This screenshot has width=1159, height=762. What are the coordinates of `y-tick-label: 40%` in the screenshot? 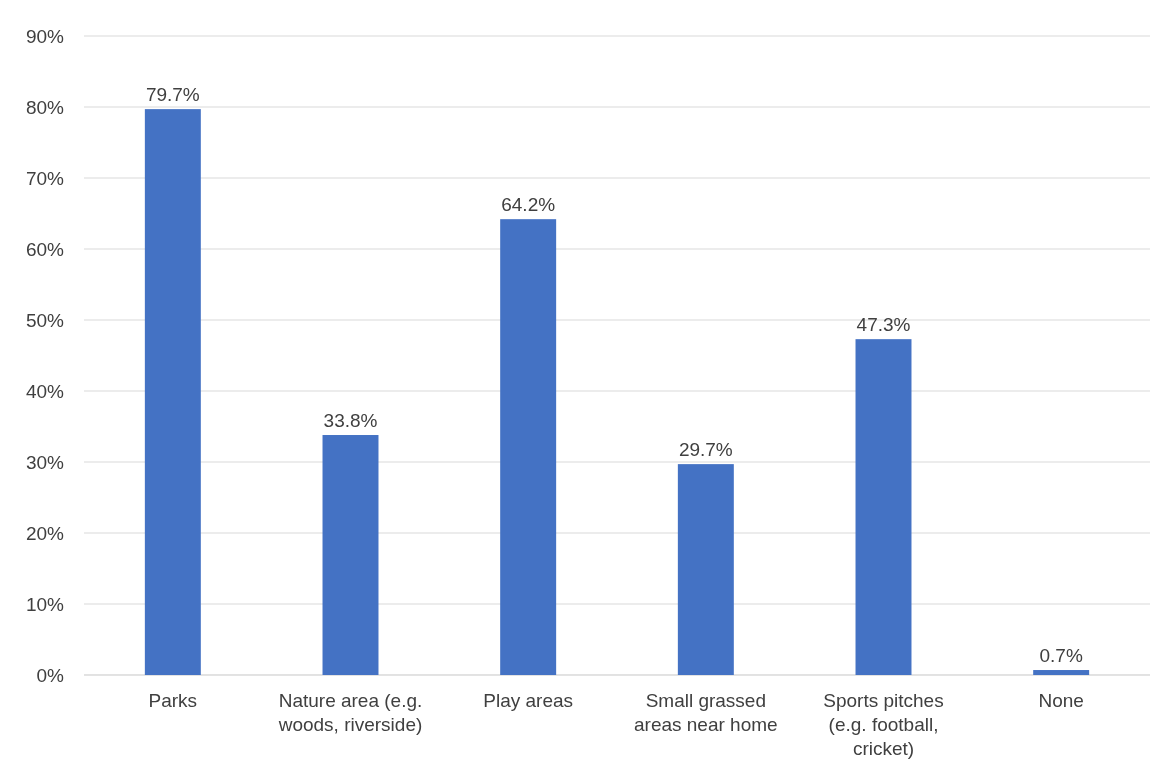 It's located at (45, 391).